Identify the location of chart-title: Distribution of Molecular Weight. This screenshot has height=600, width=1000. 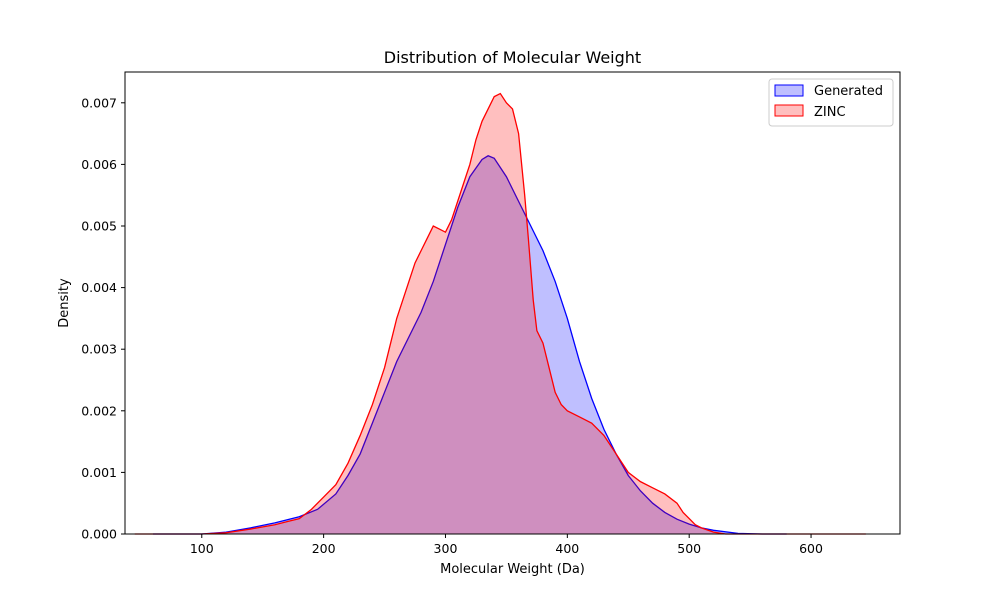
(512, 57).